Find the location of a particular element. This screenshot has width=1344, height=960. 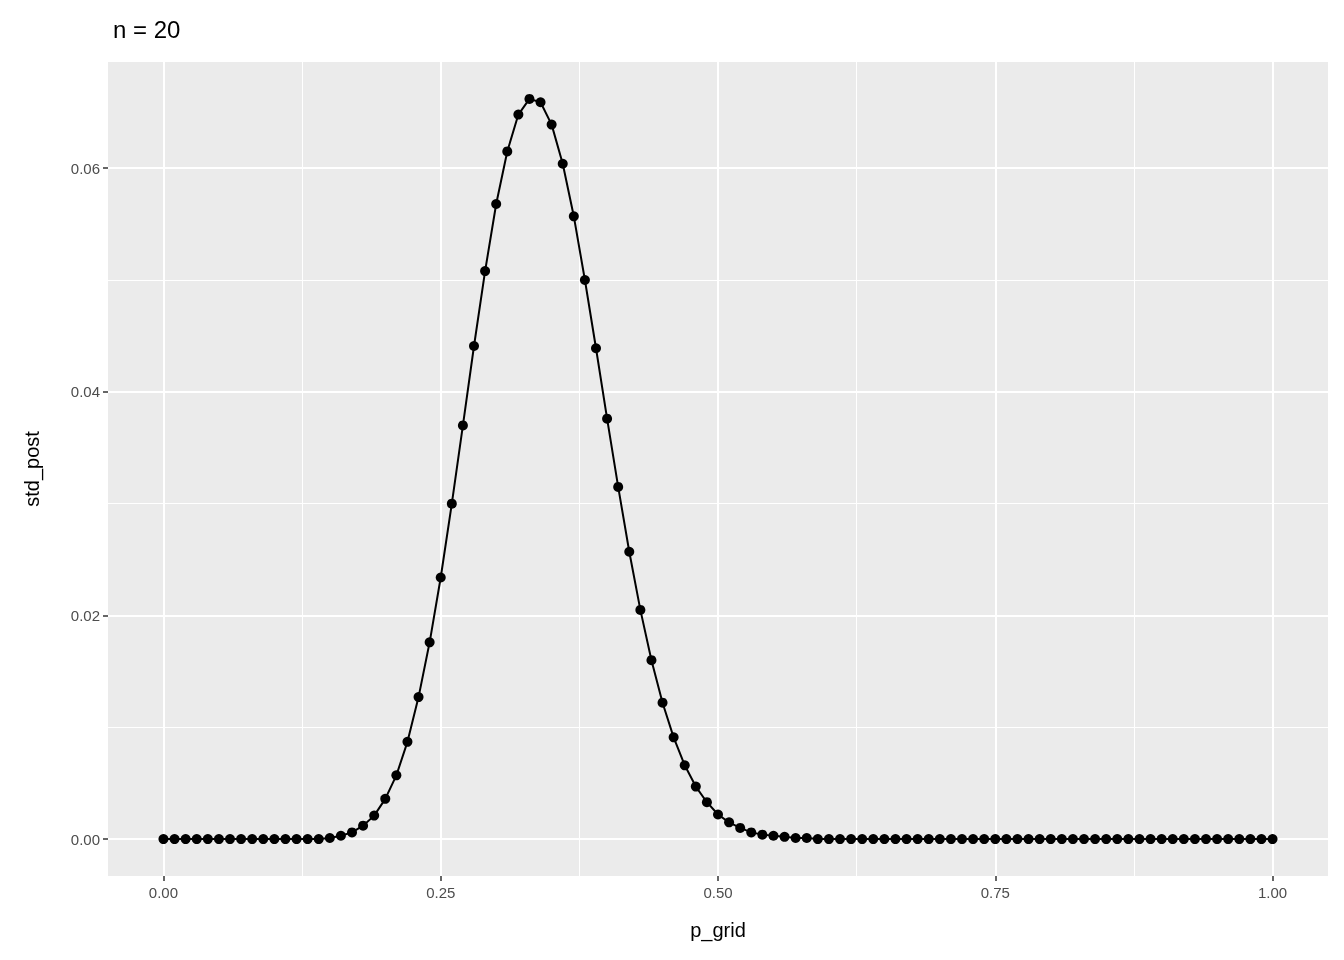

y-tick-label: 0.02 is located at coordinates (85, 615).